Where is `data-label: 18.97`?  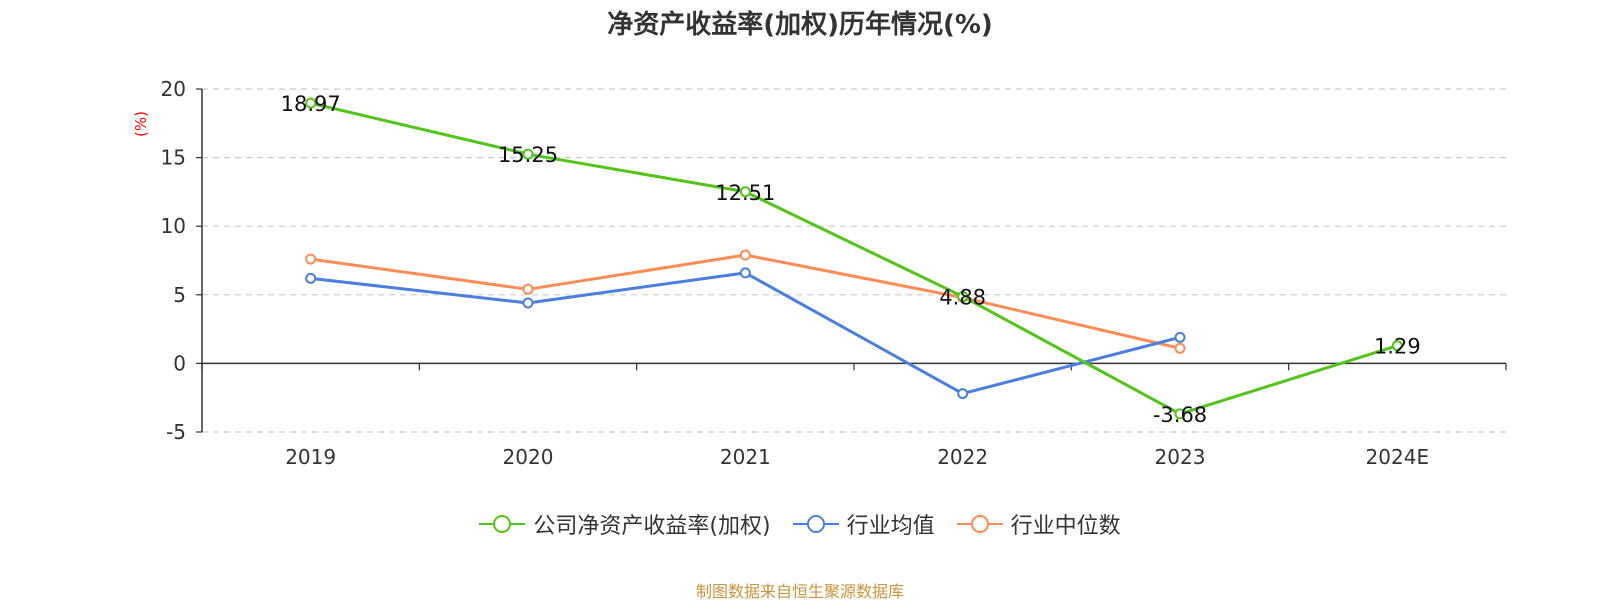
data-label: 18.97 is located at coordinates (311, 104).